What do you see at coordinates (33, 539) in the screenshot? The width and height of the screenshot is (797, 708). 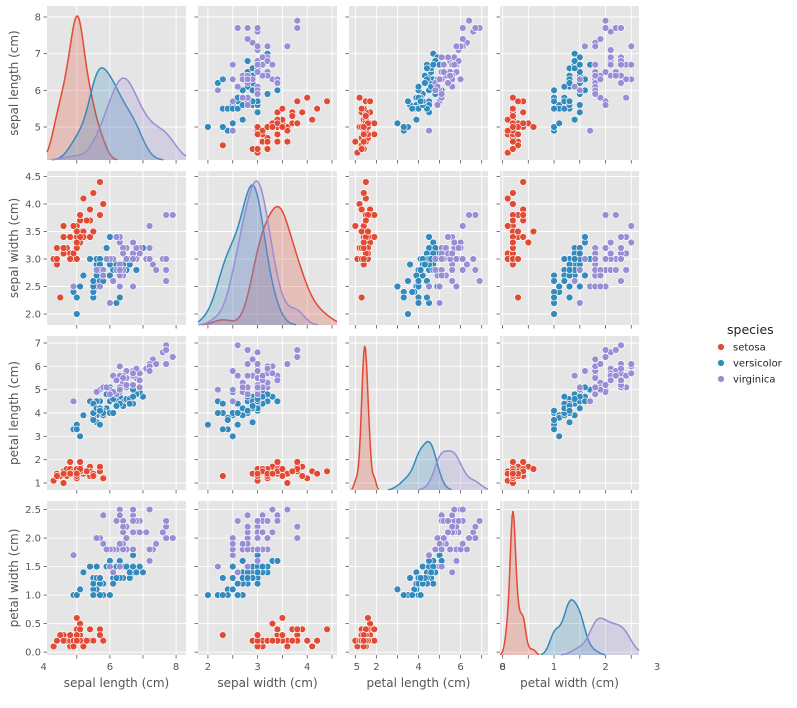 I see `y-tick-label: 2.0` at bounding box center [33, 539].